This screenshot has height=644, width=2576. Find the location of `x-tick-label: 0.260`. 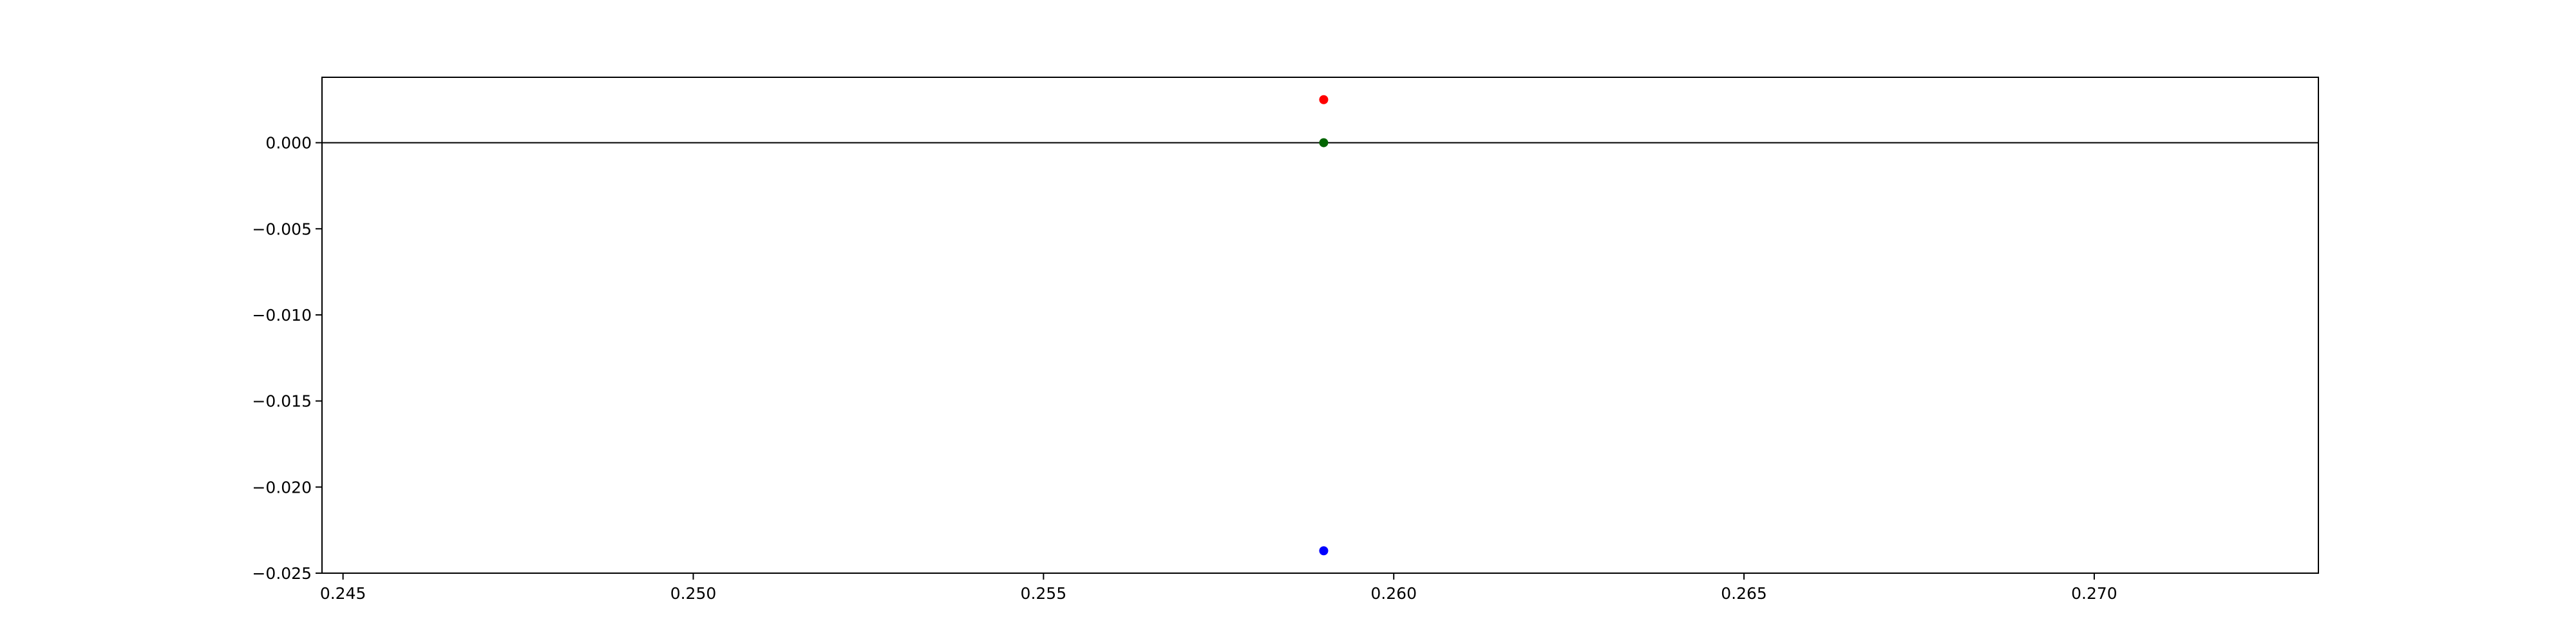

x-tick-label: 0.260 is located at coordinates (1393, 593).